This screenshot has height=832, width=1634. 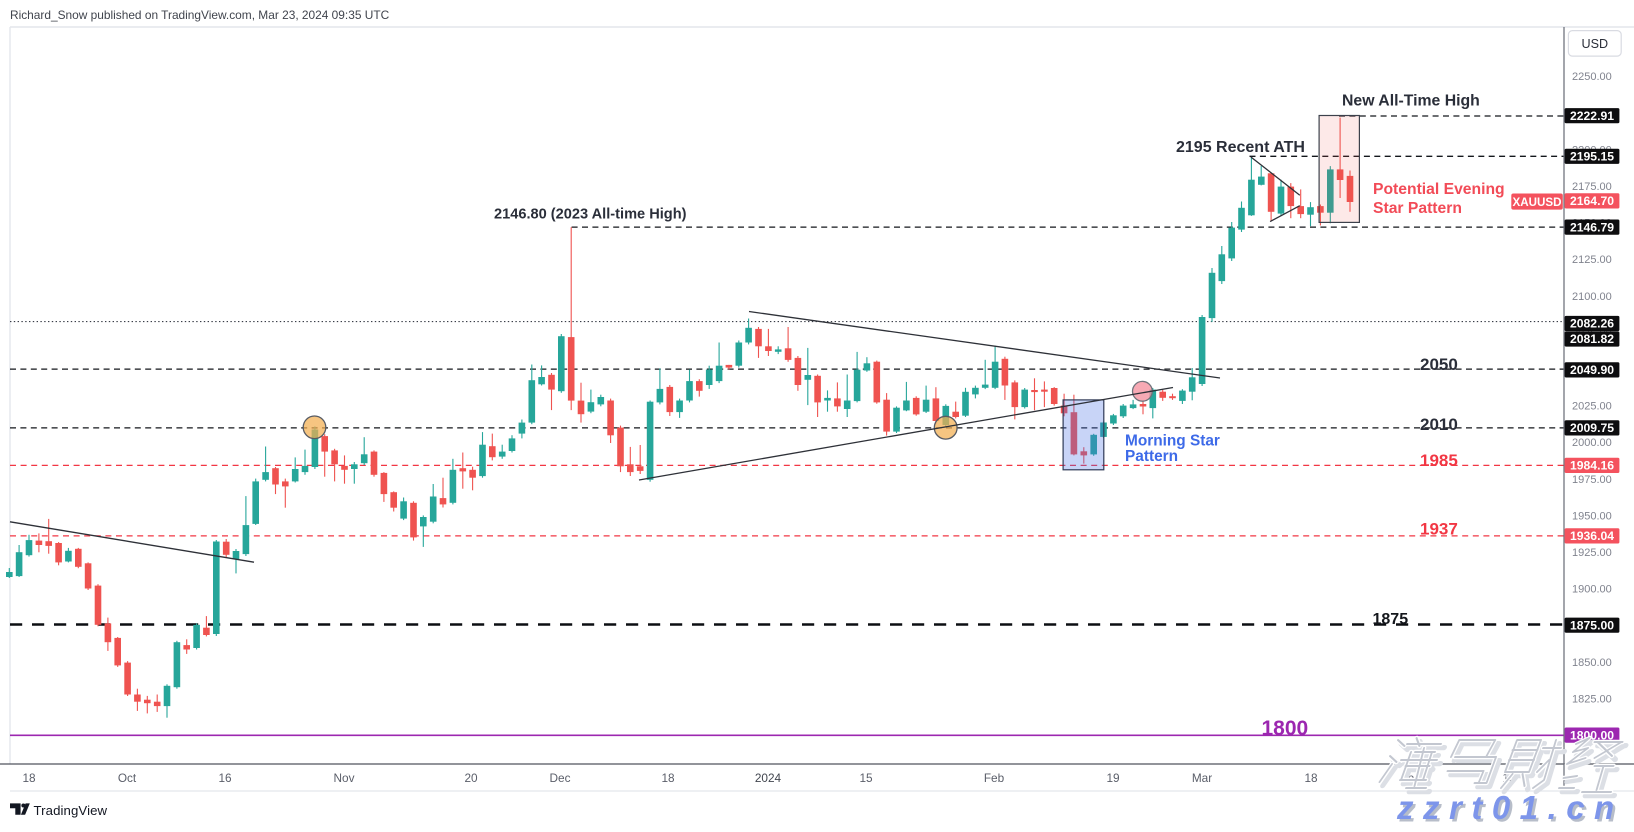 I want to click on svg-text: Oct, so click(x=127, y=778).